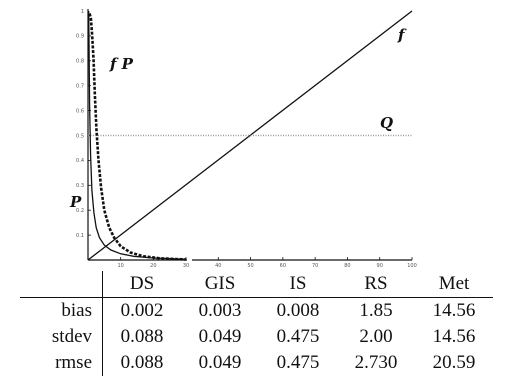  Describe the element at coordinates (376, 362) in the screenshot. I see `table-cell: 2.730` at that location.